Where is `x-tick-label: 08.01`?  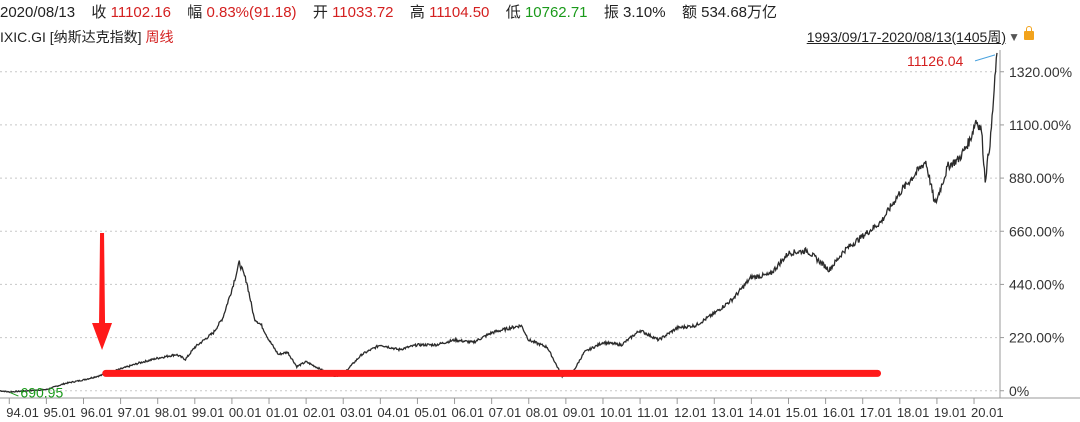 x-tick-label: 08.01 is located at coordinates (542, 412).